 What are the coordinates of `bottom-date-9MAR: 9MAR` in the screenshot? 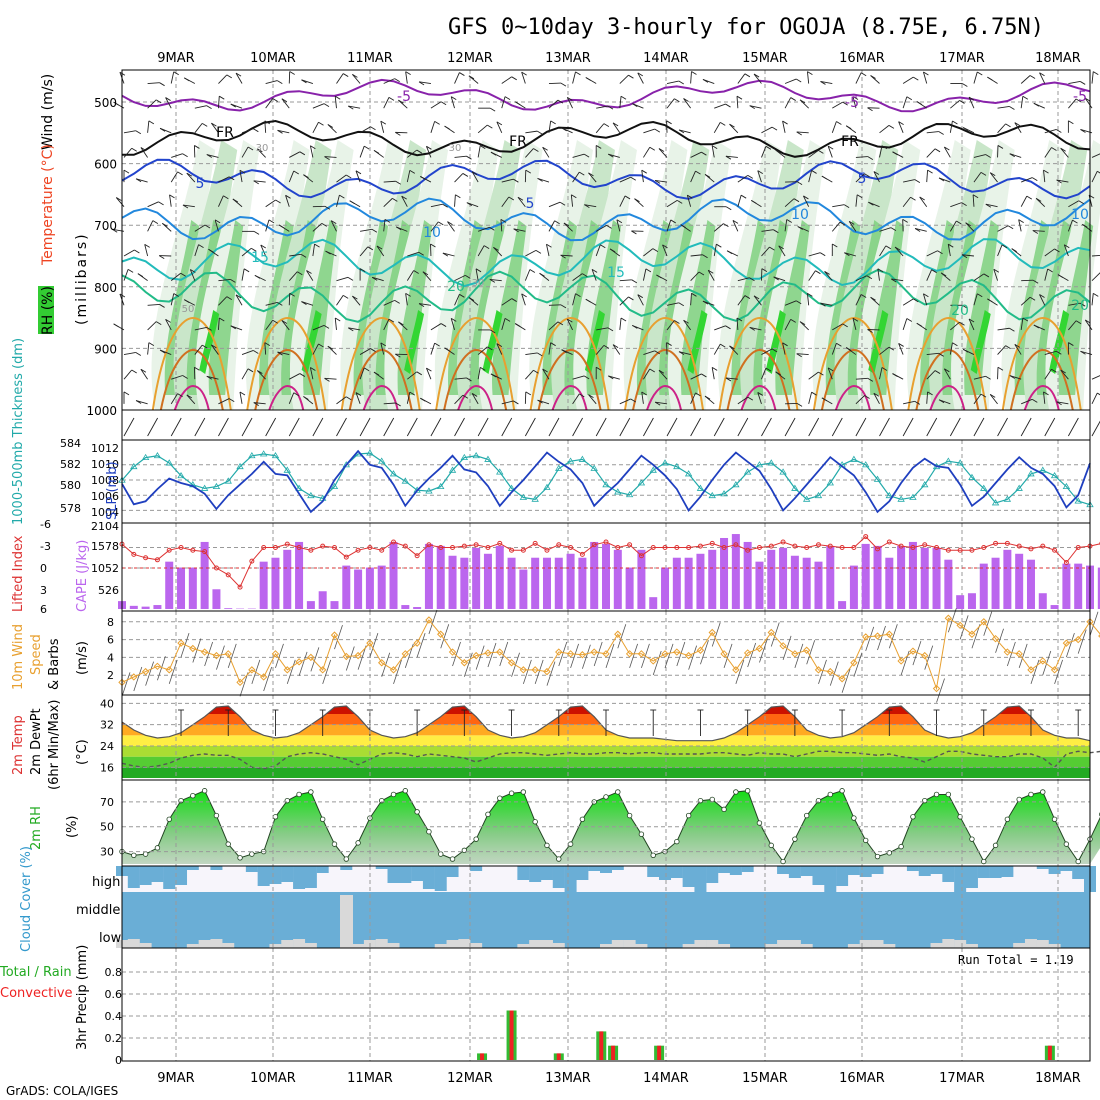 It's located at (175, 1078).